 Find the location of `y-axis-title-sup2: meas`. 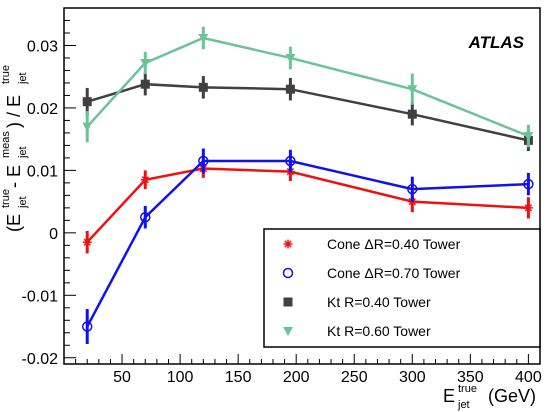

y-axis-title-sup2: meas is located at coordinates (6, 144).